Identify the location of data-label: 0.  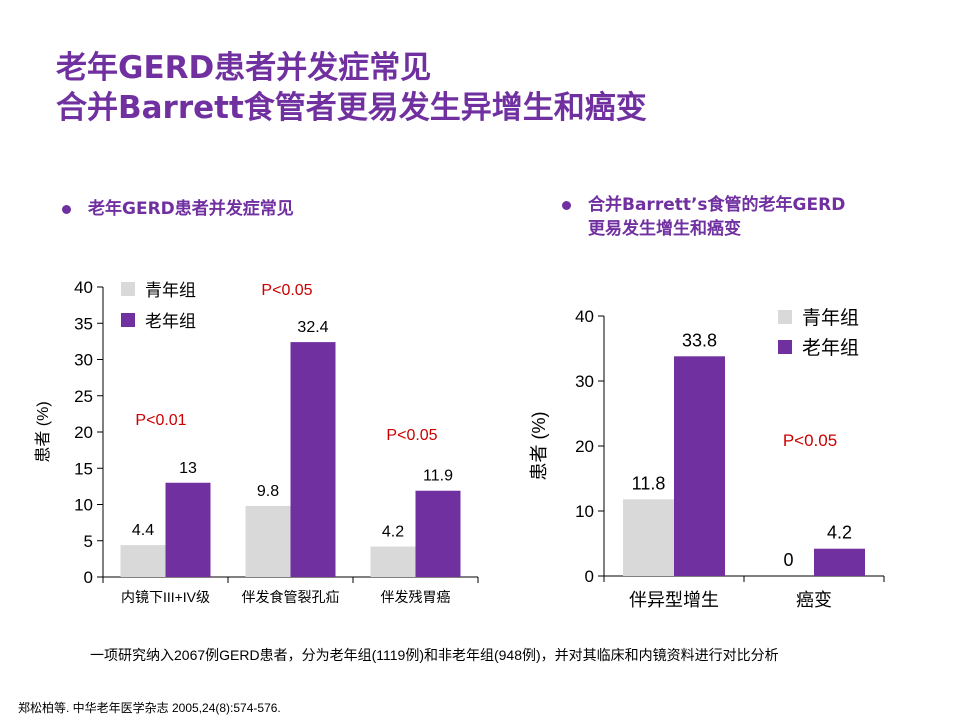
(788, 560).